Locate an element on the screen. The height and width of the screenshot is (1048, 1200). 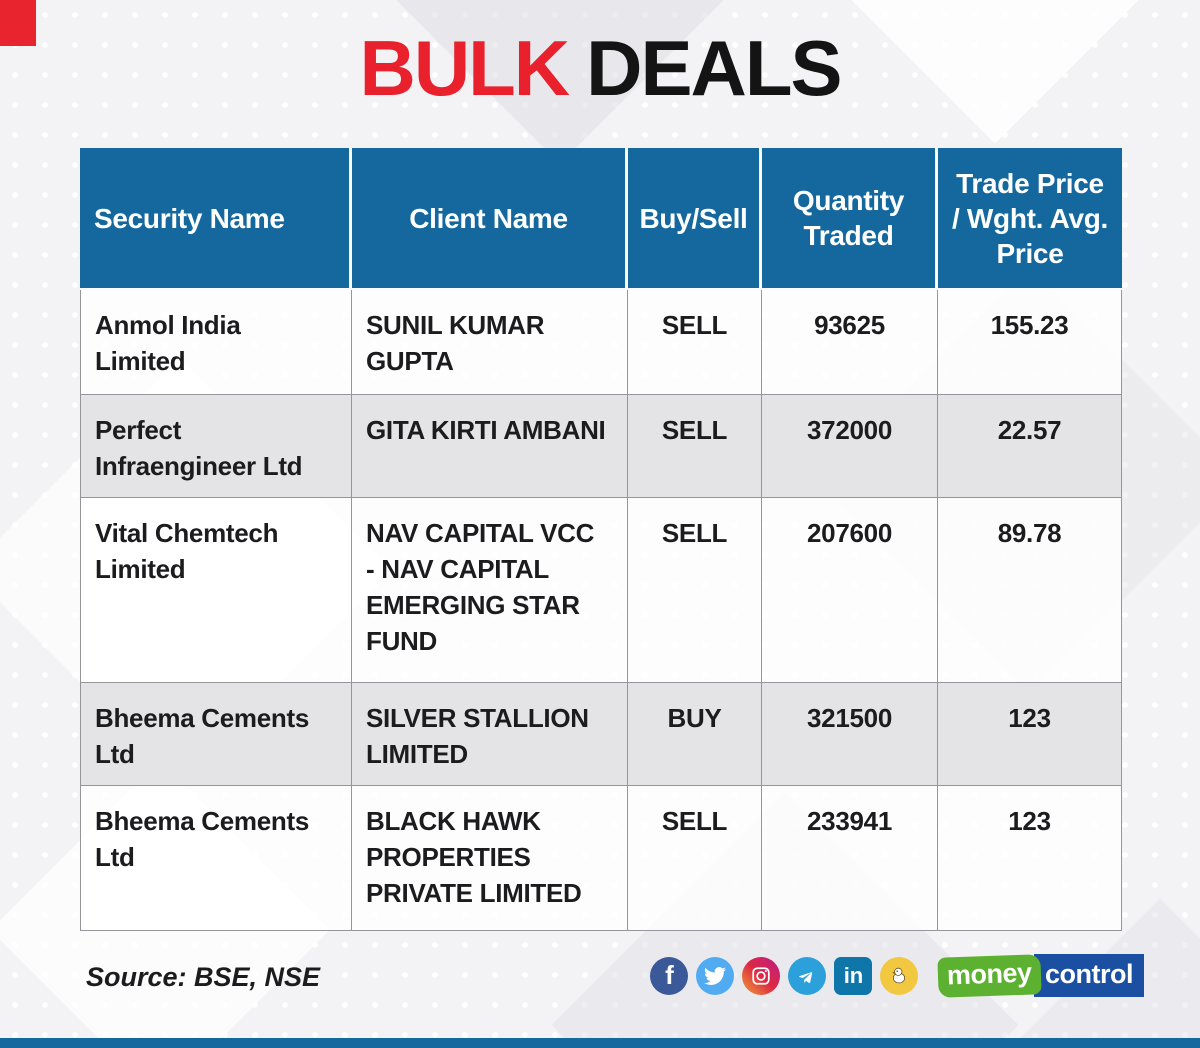
cell-quantity: 372000 is located at coordinates (850, 446).